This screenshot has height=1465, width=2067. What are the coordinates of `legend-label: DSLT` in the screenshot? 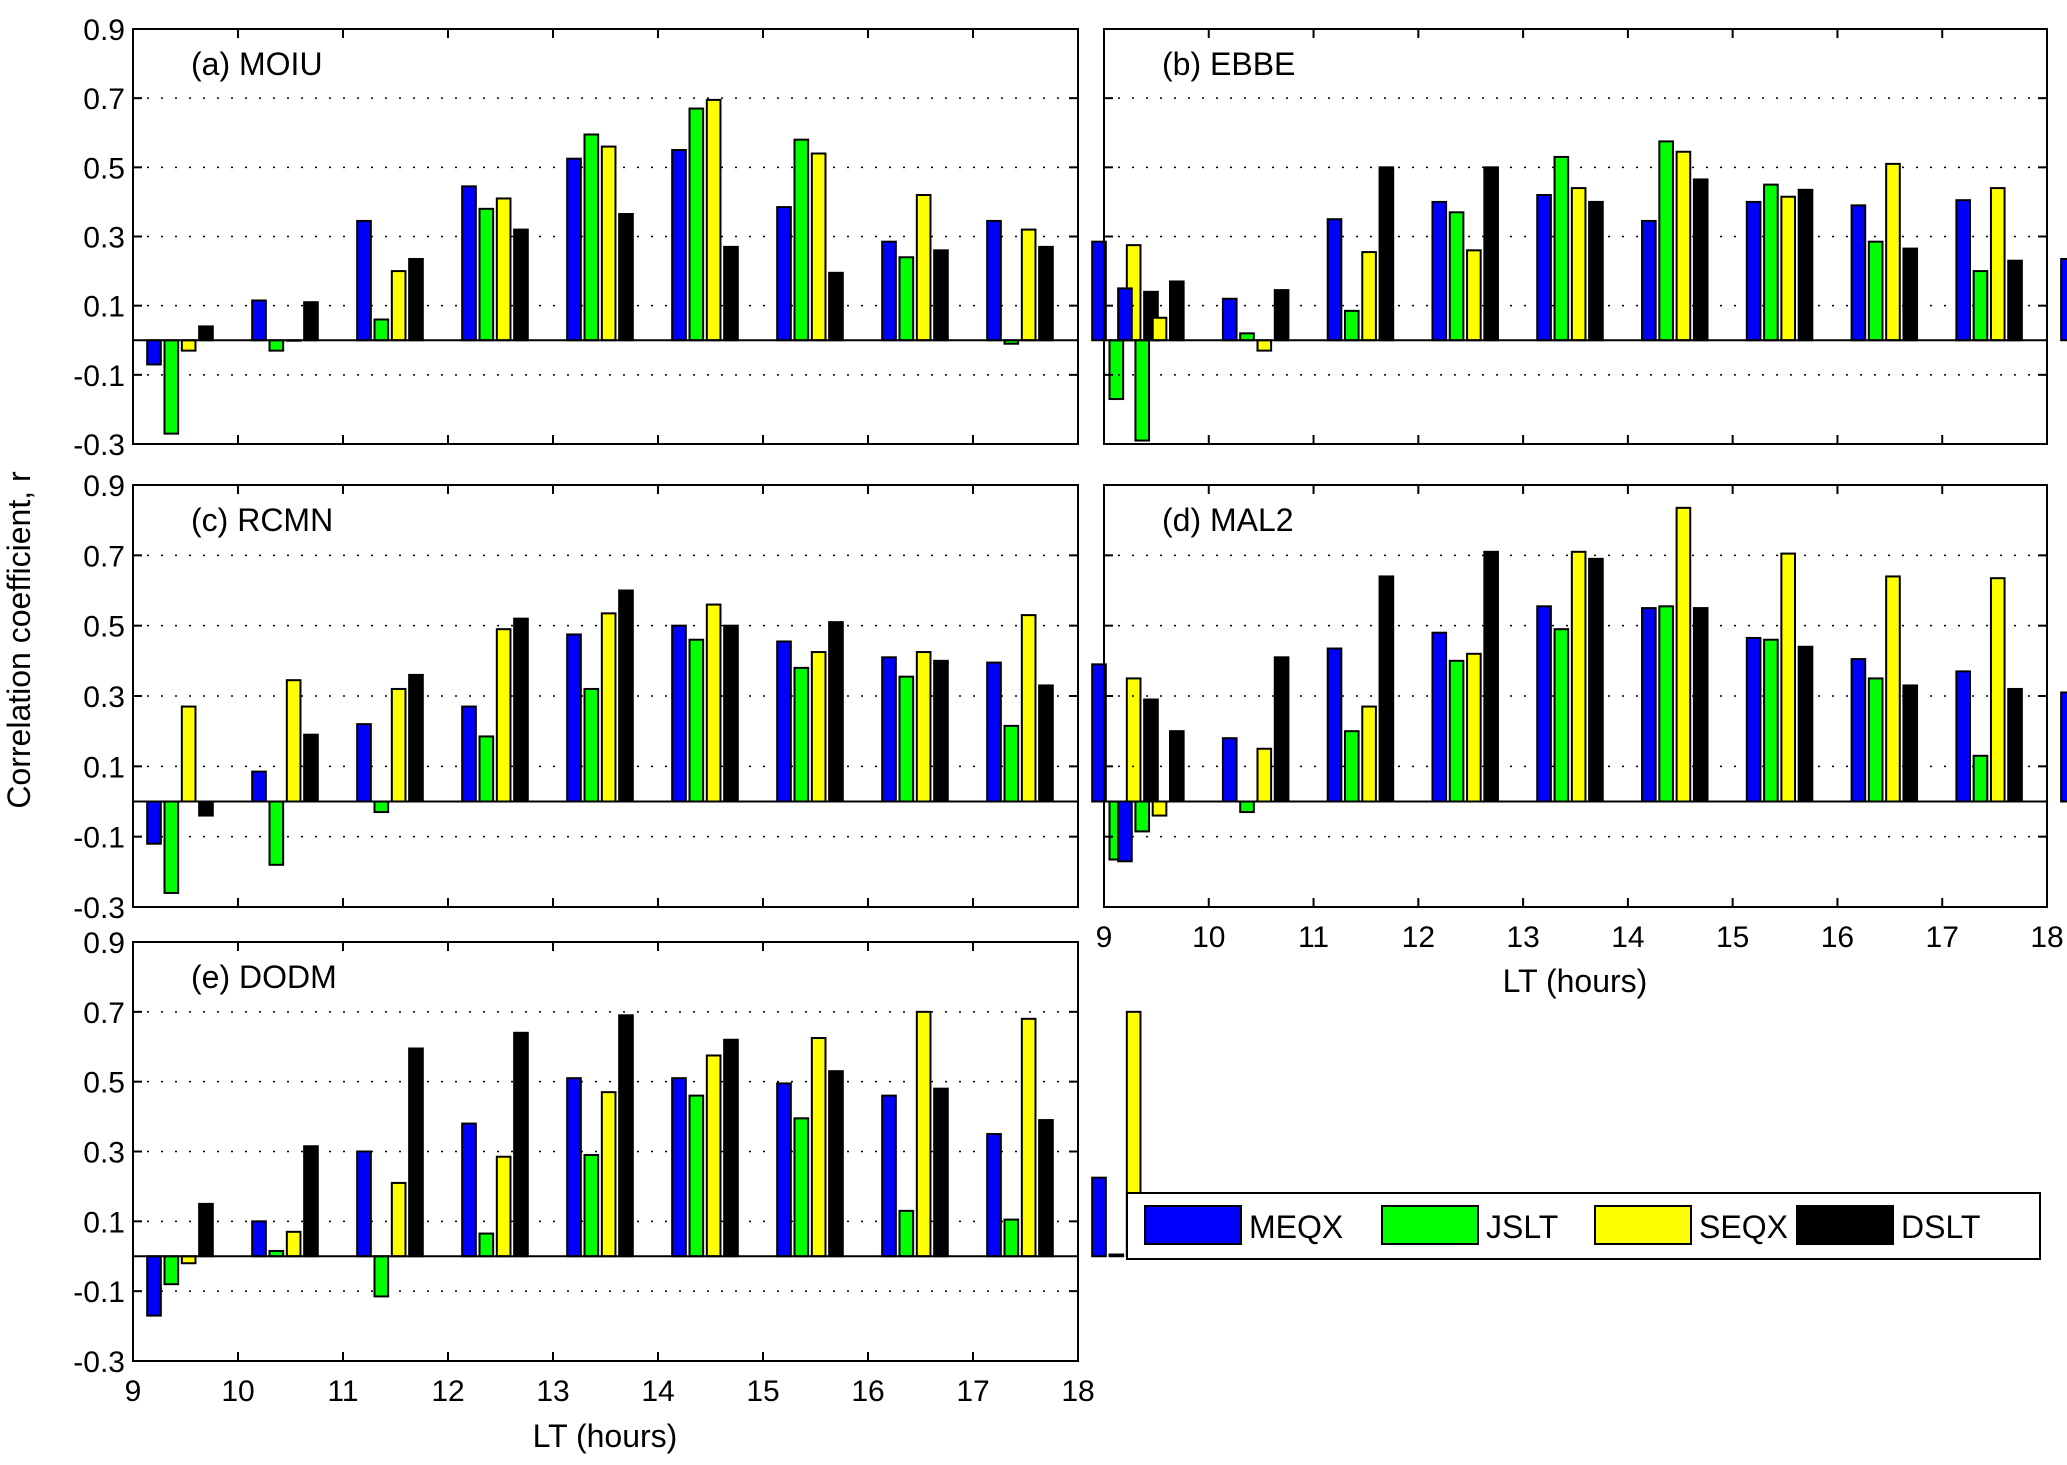 It's located at (1940, 1227).